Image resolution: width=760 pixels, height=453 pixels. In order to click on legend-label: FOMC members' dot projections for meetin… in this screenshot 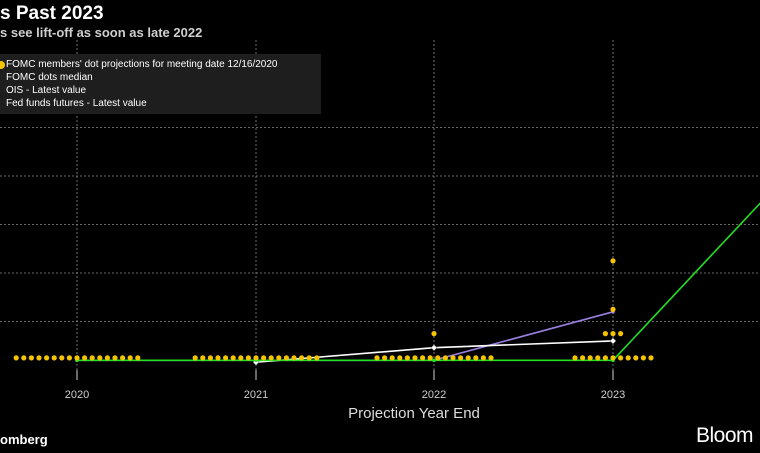, I will do `click(142, 64)`.